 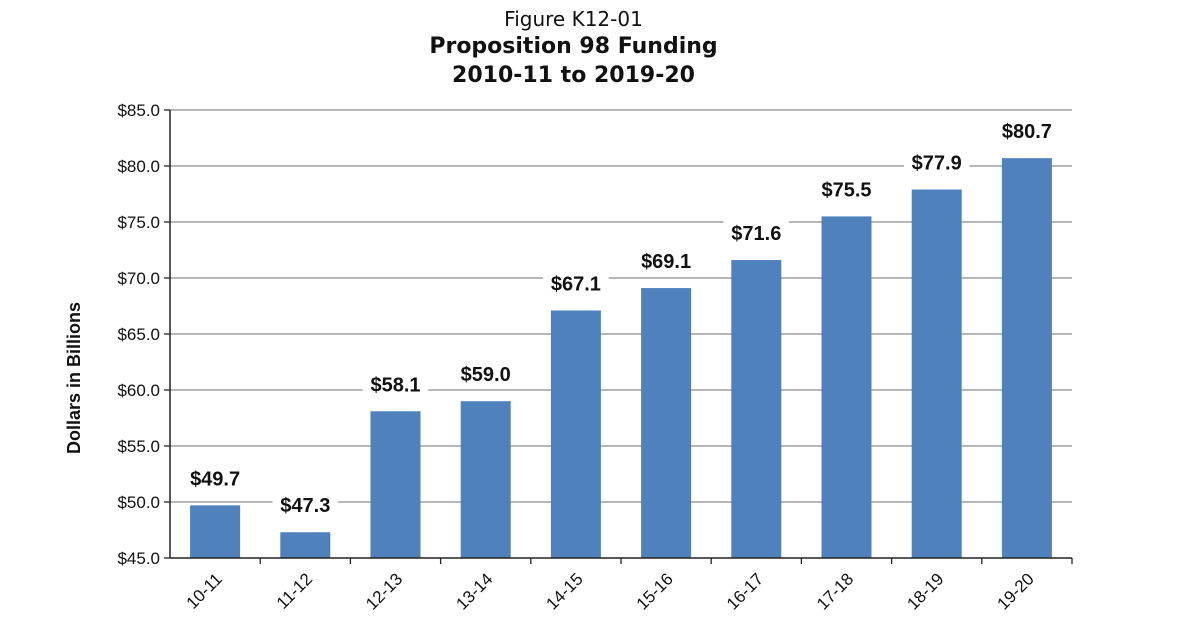 I want to click on y-tick-label: $60.0, so click(x=138, y=390).